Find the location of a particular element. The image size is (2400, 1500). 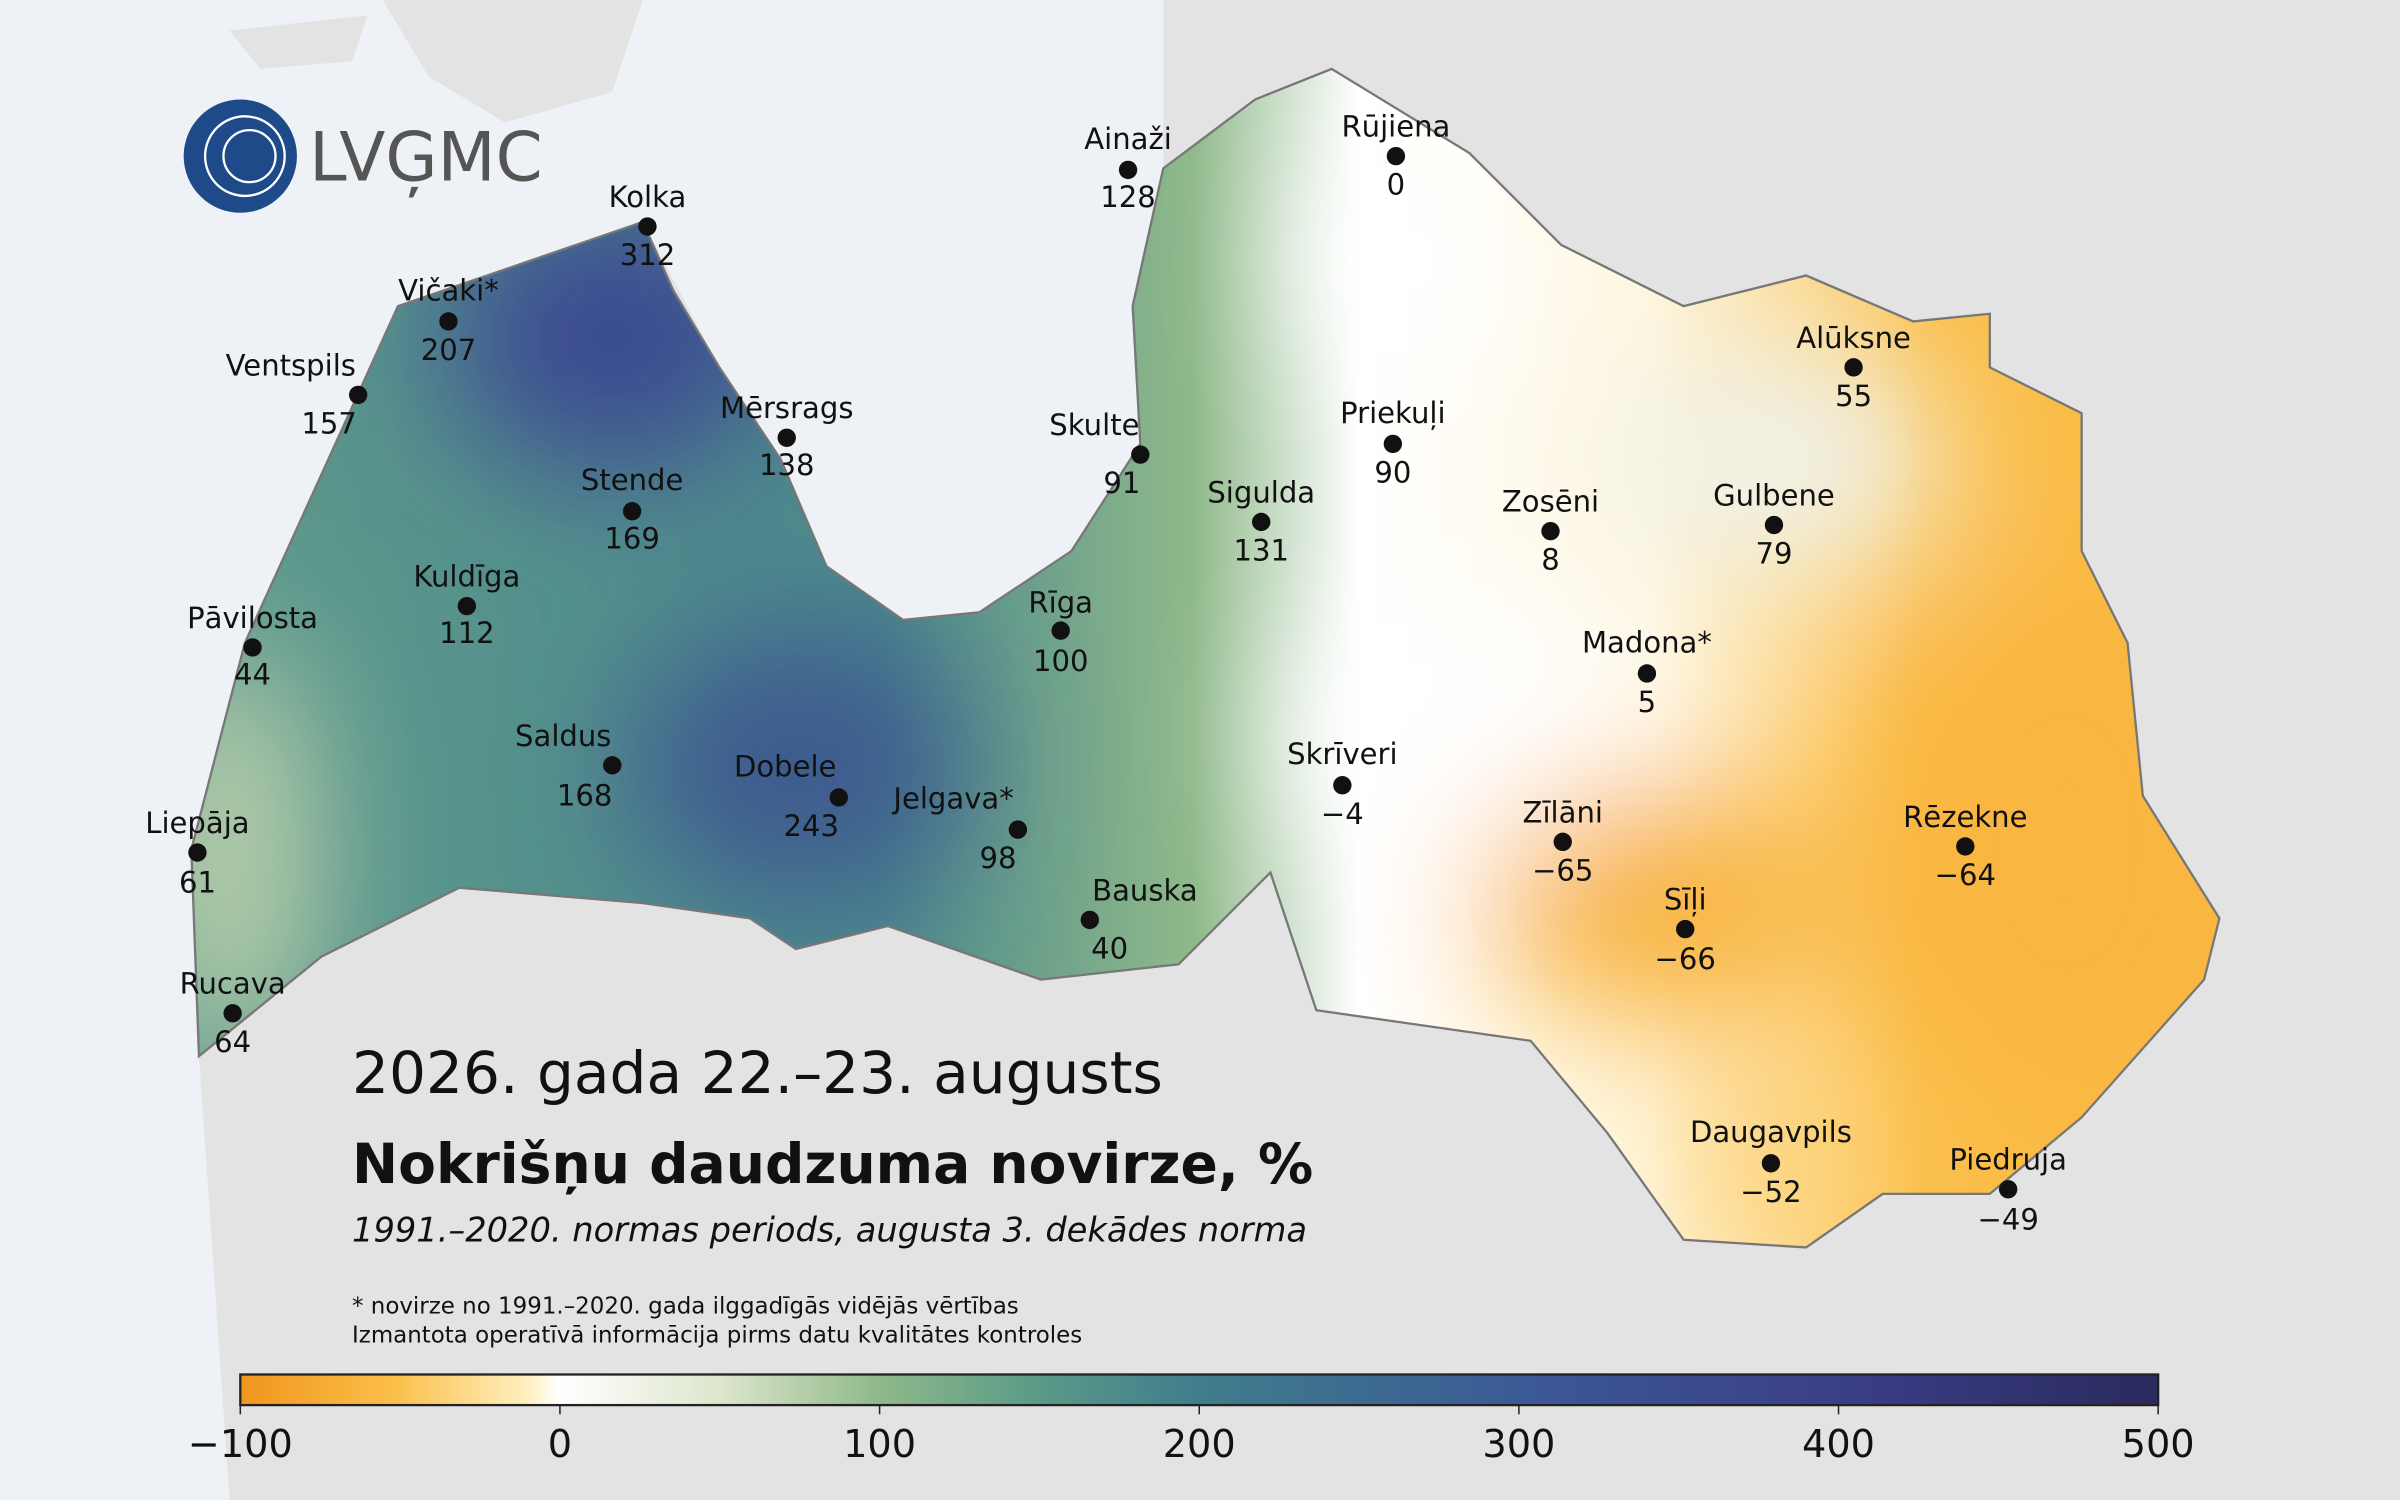

station-value: −52 is located at coordinates (1770, 1192).